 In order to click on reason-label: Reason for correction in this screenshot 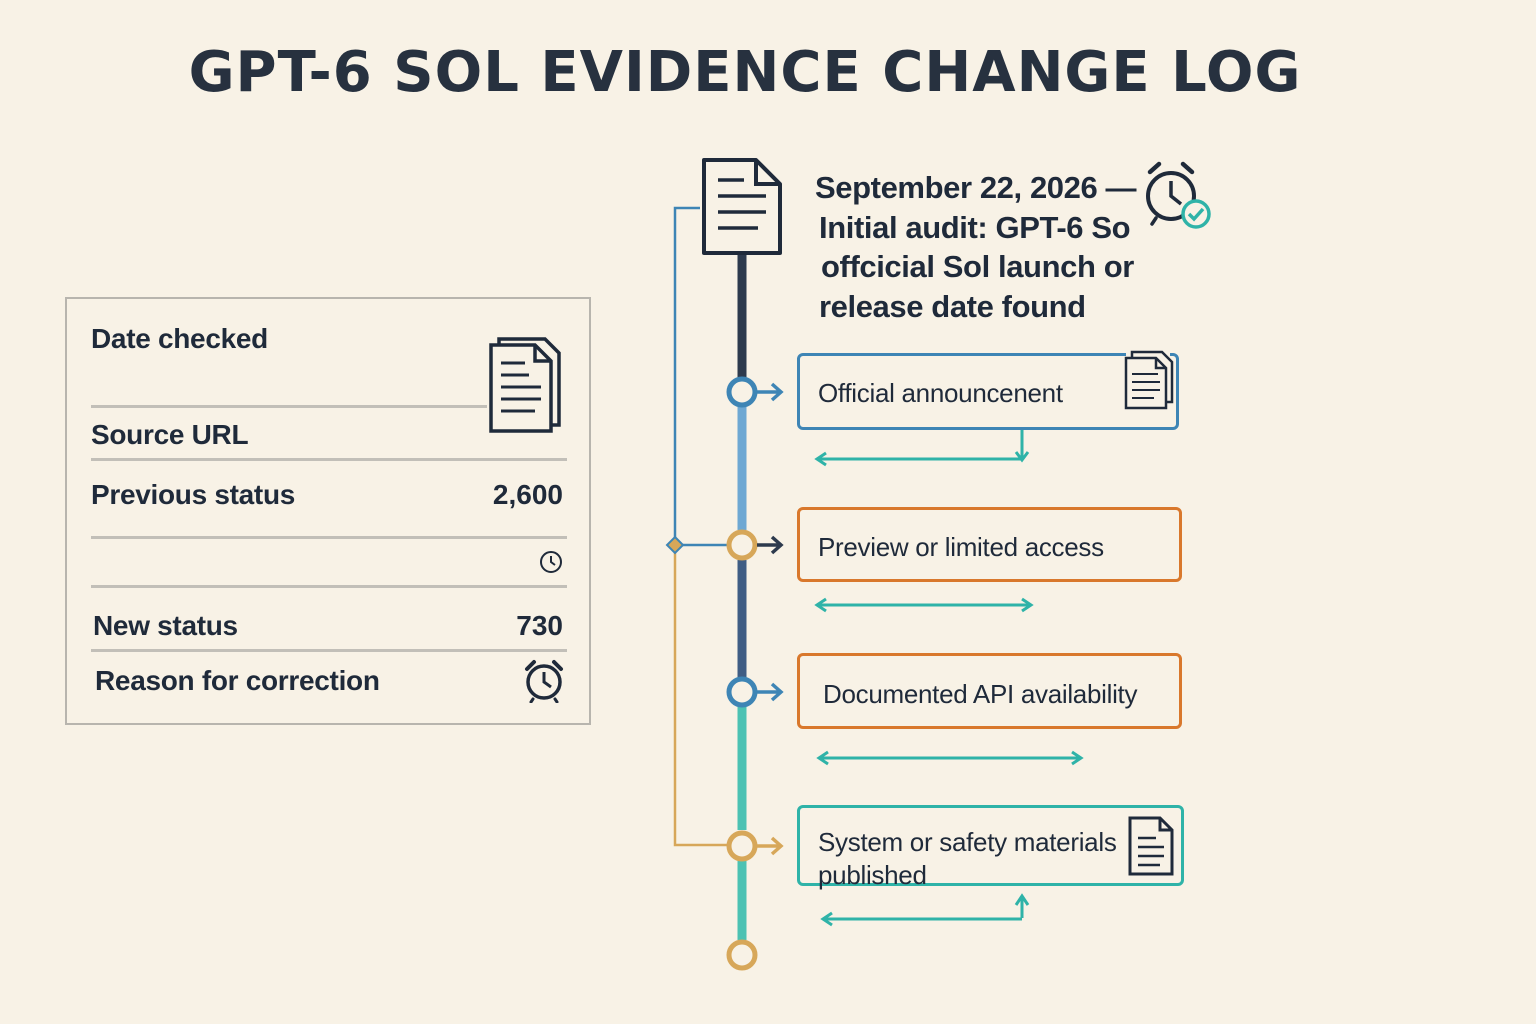, I will do `click(237, 680)`.